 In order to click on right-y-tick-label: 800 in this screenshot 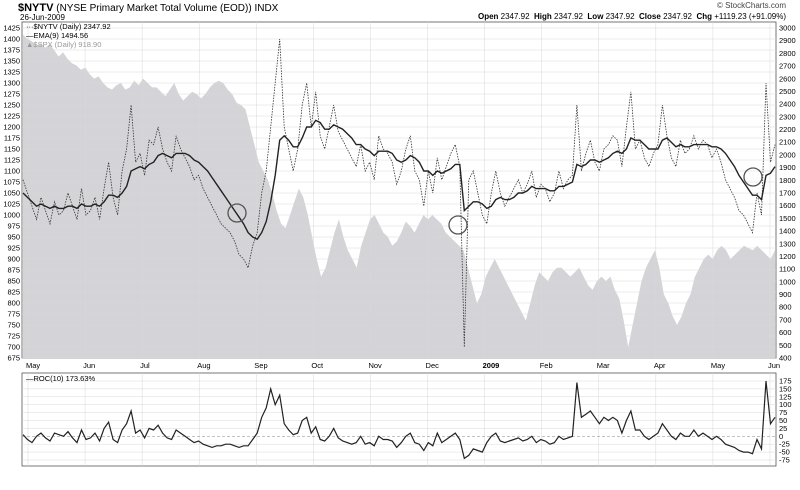, I will do `click(785, 307)`.